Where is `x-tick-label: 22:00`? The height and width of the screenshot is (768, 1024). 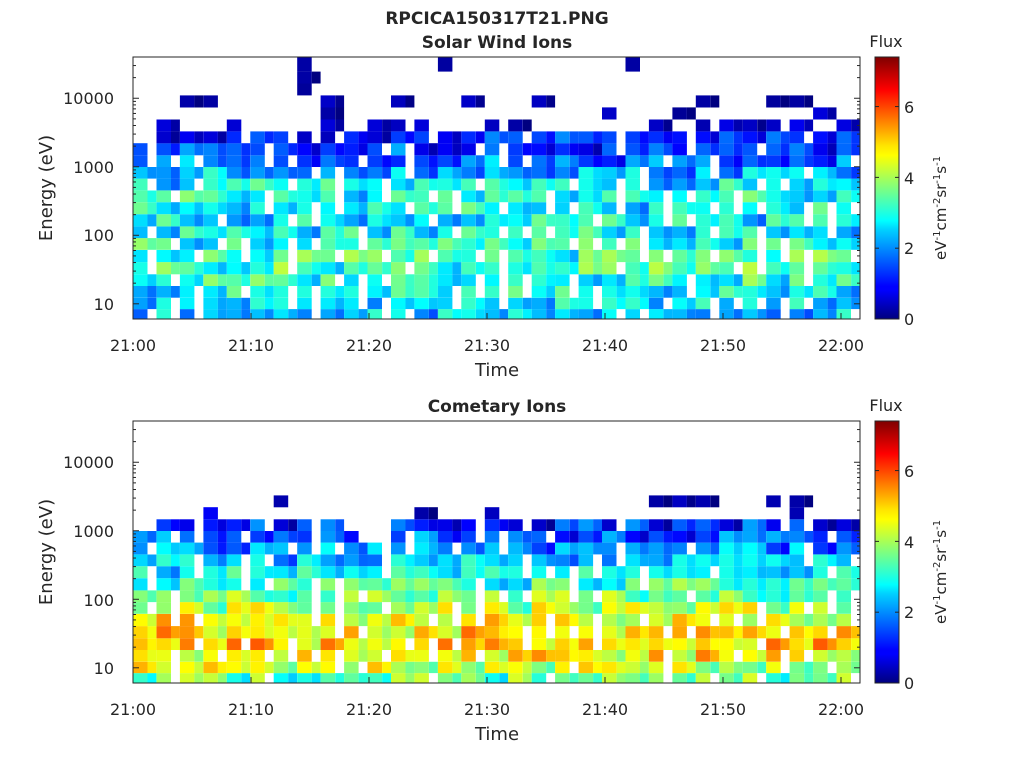
x-tick-label: 22:00 is located at coordinates (841, 709).